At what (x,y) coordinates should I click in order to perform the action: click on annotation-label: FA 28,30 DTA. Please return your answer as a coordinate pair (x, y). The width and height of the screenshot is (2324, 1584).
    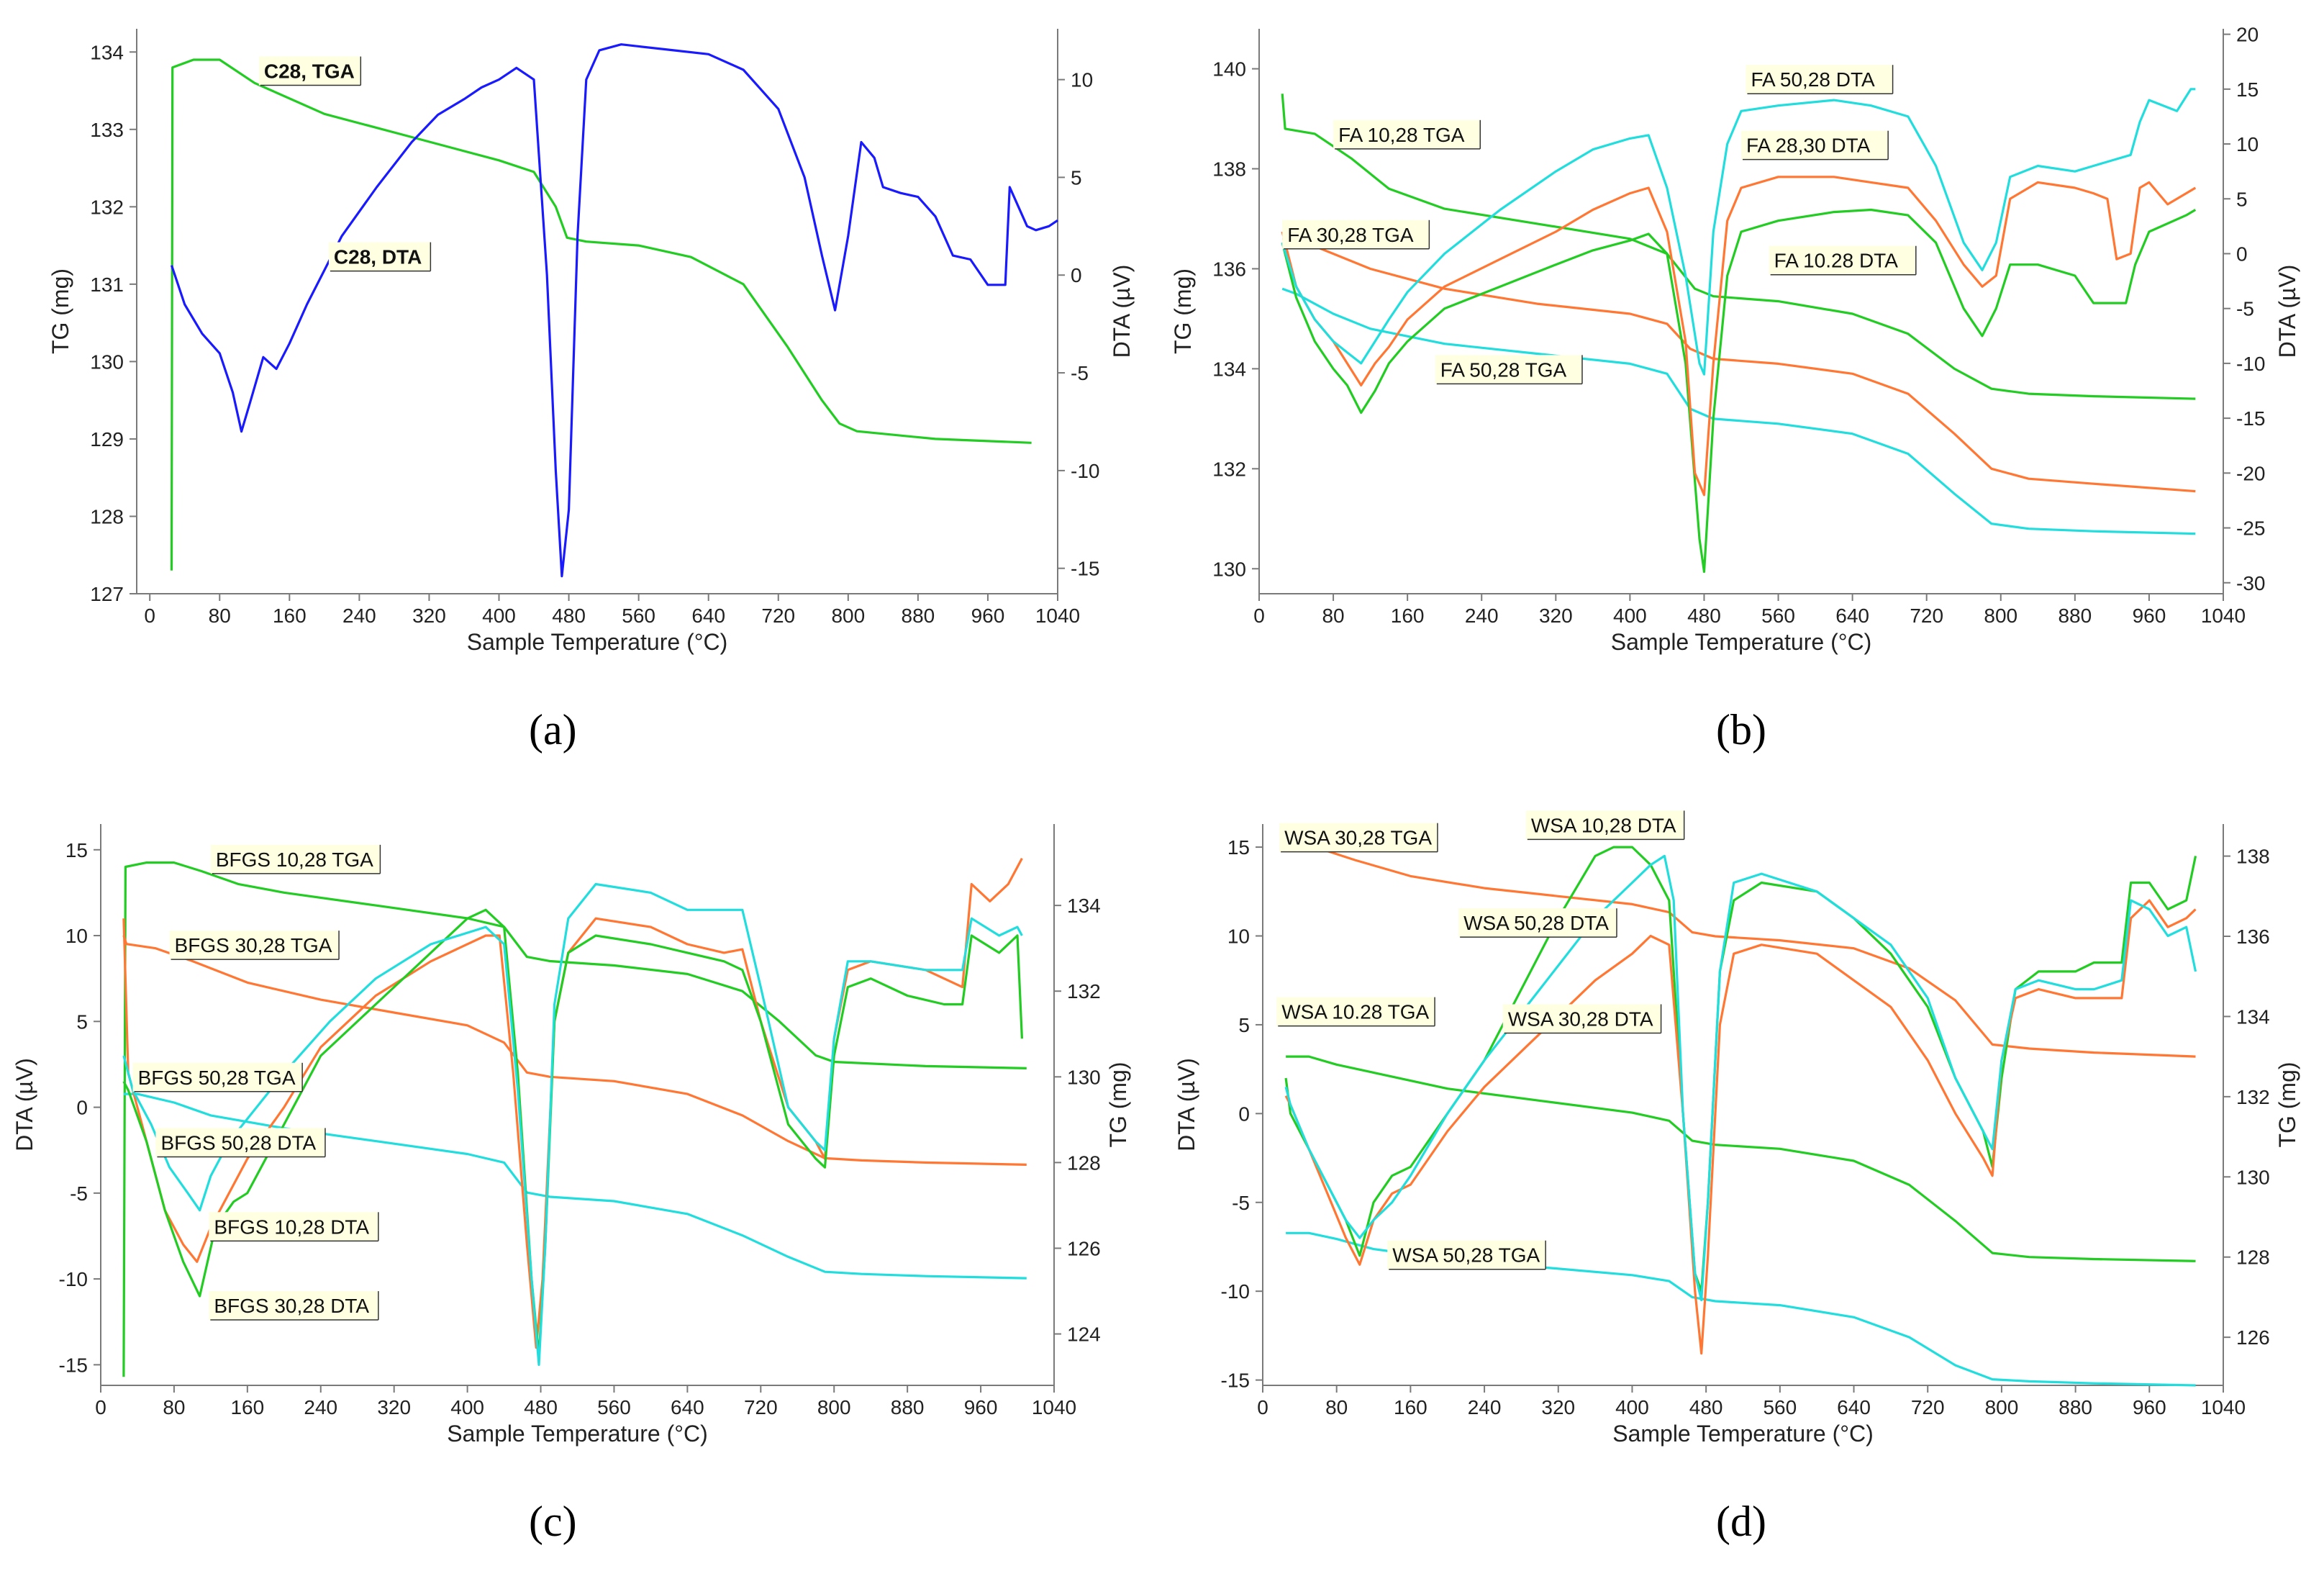
    Looking at the image, I should click on (1815, 145).